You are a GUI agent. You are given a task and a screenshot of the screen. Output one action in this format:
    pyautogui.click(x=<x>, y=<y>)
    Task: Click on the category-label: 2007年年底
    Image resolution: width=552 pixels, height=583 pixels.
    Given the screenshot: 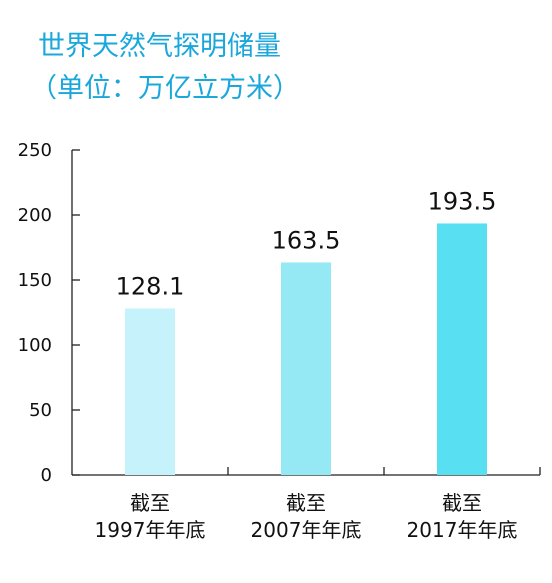 What is the action you would take?
    pyautogui.click(x=306, y=530)
    